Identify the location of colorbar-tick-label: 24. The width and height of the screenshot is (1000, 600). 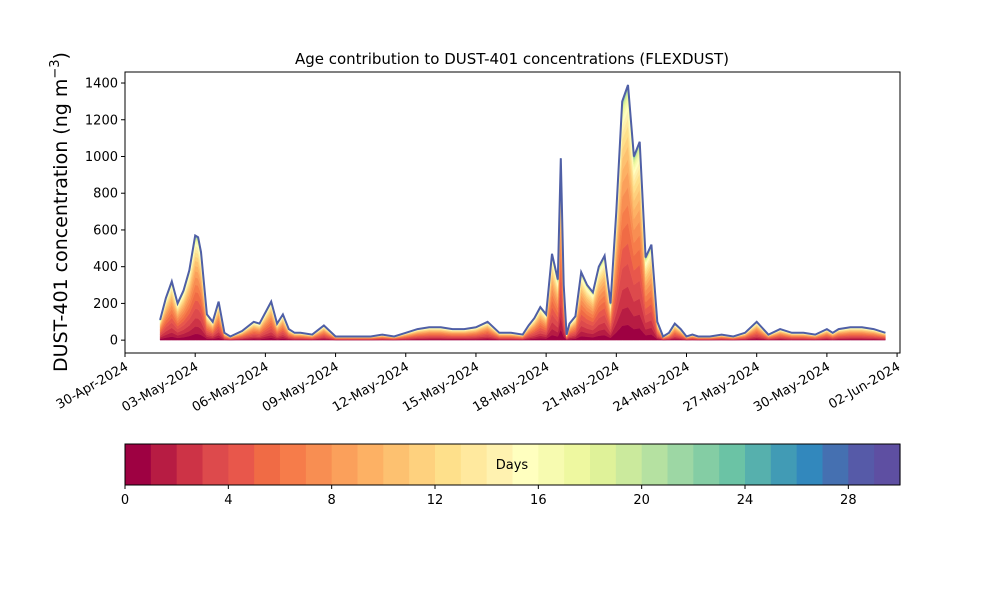
(745, 500).